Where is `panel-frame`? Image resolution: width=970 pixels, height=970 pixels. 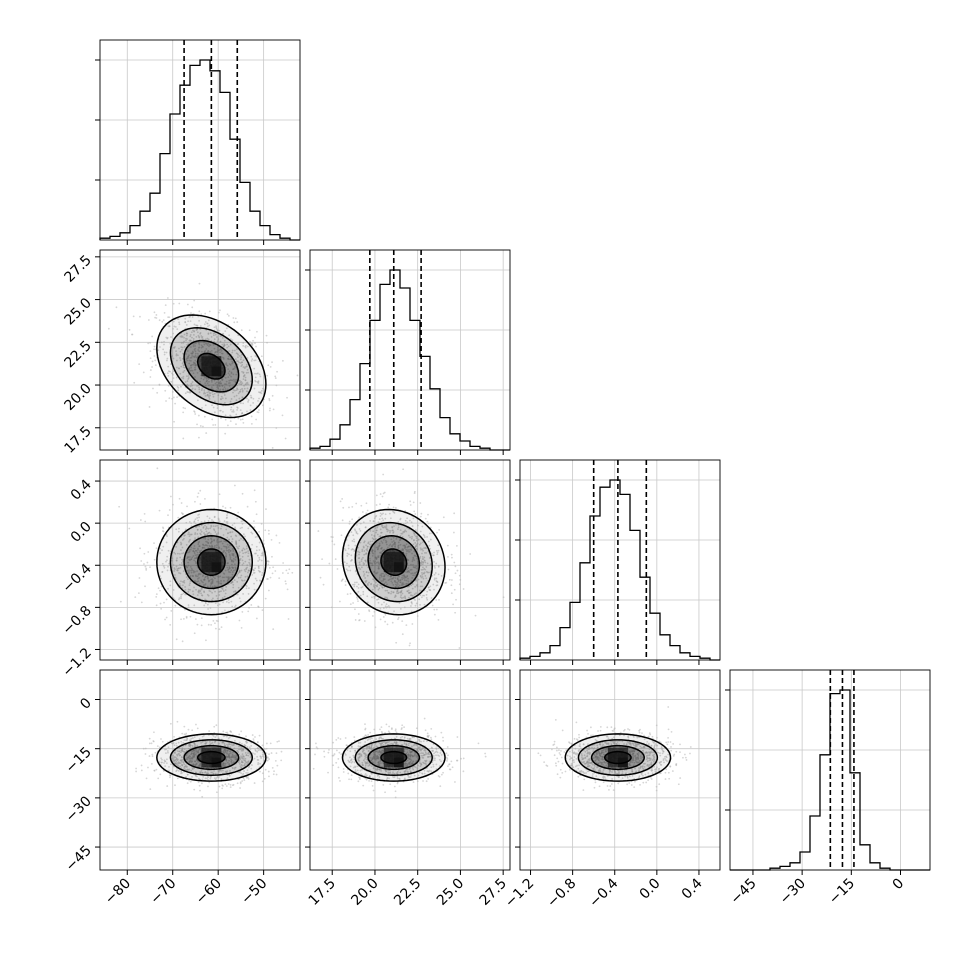 panel-frame is located at coordinates (620, 560).